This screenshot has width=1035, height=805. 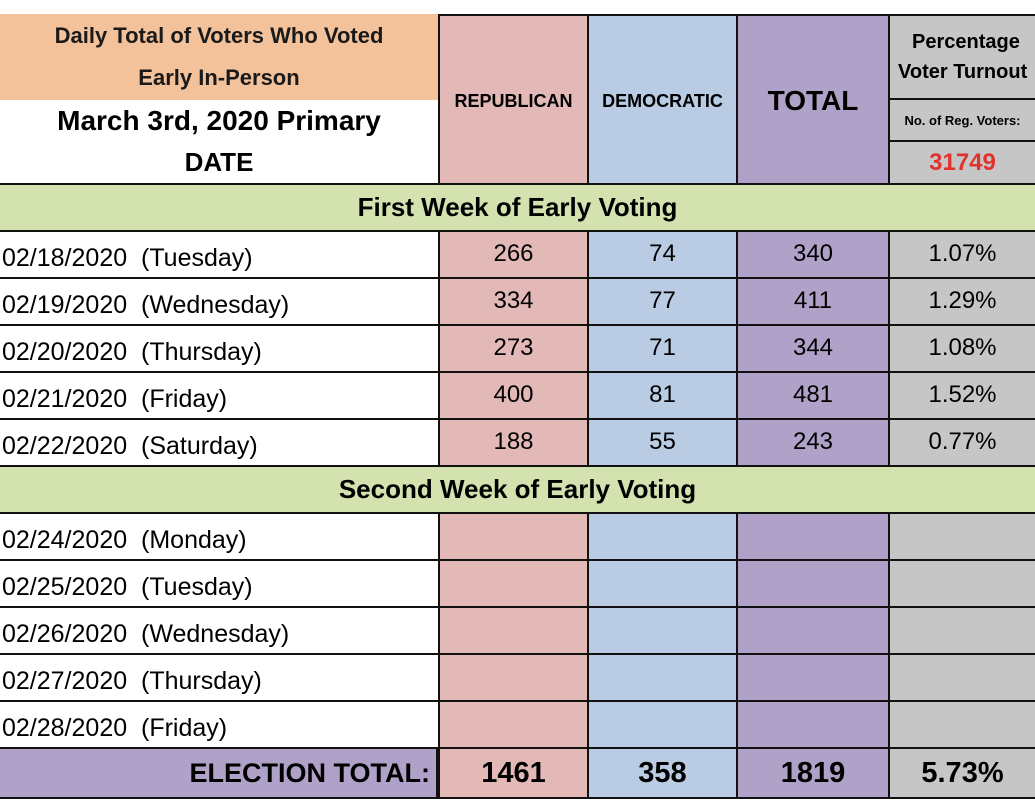 I want to click on value-cell: 1.52%, so click(x=961, y=396).